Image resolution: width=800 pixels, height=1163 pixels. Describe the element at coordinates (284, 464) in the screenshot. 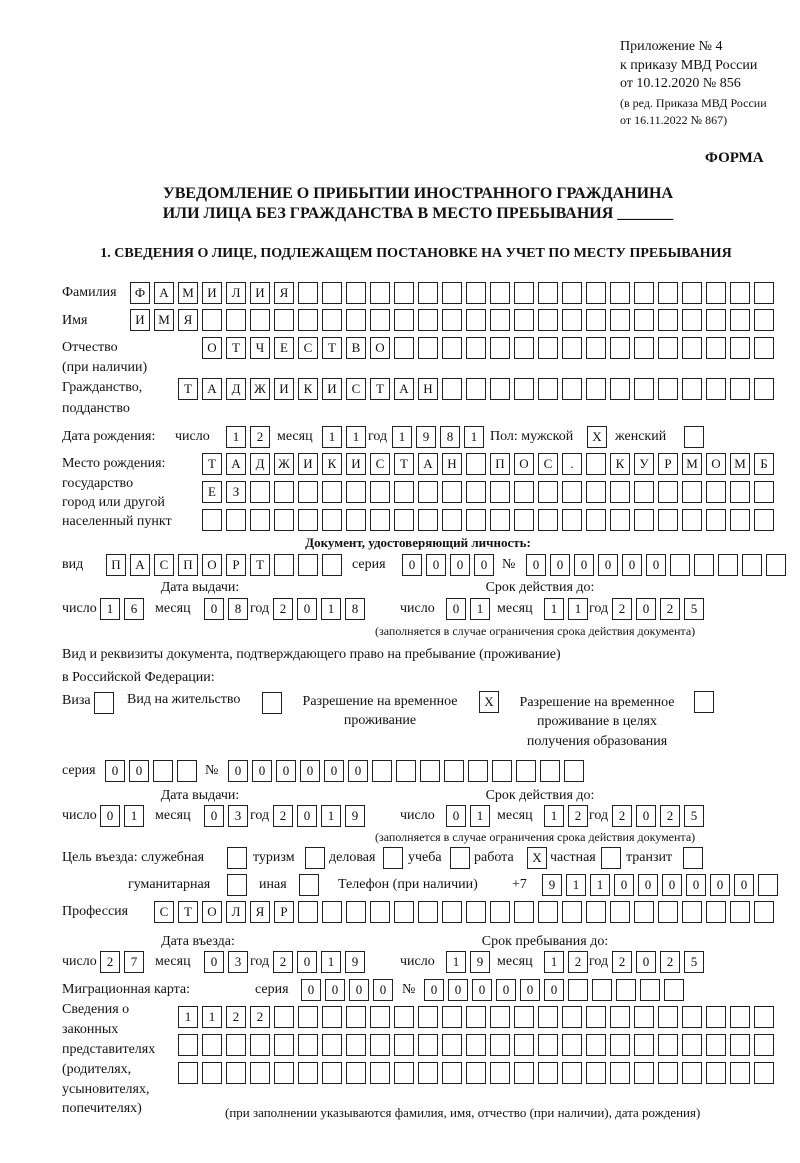

I see `char-cell: Ж` at that location.